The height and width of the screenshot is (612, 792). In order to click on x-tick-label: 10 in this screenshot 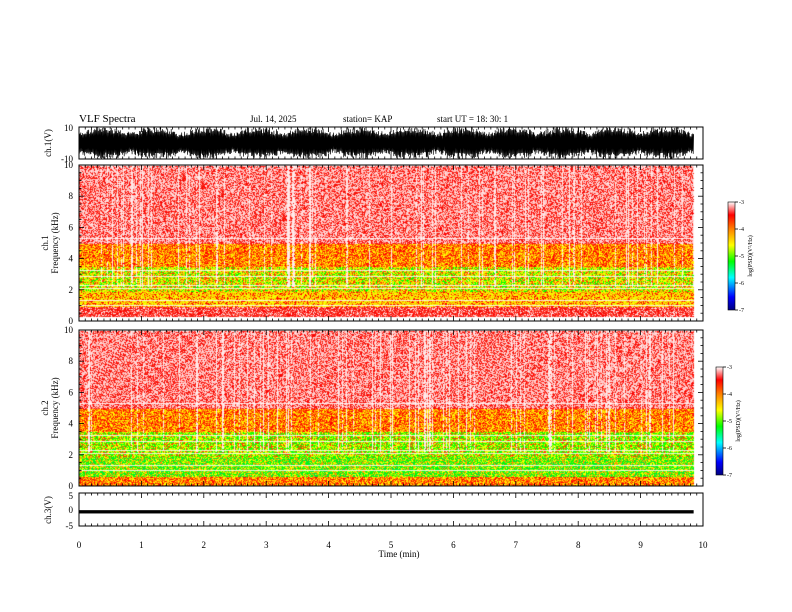, I will do `click(704, 545)`.